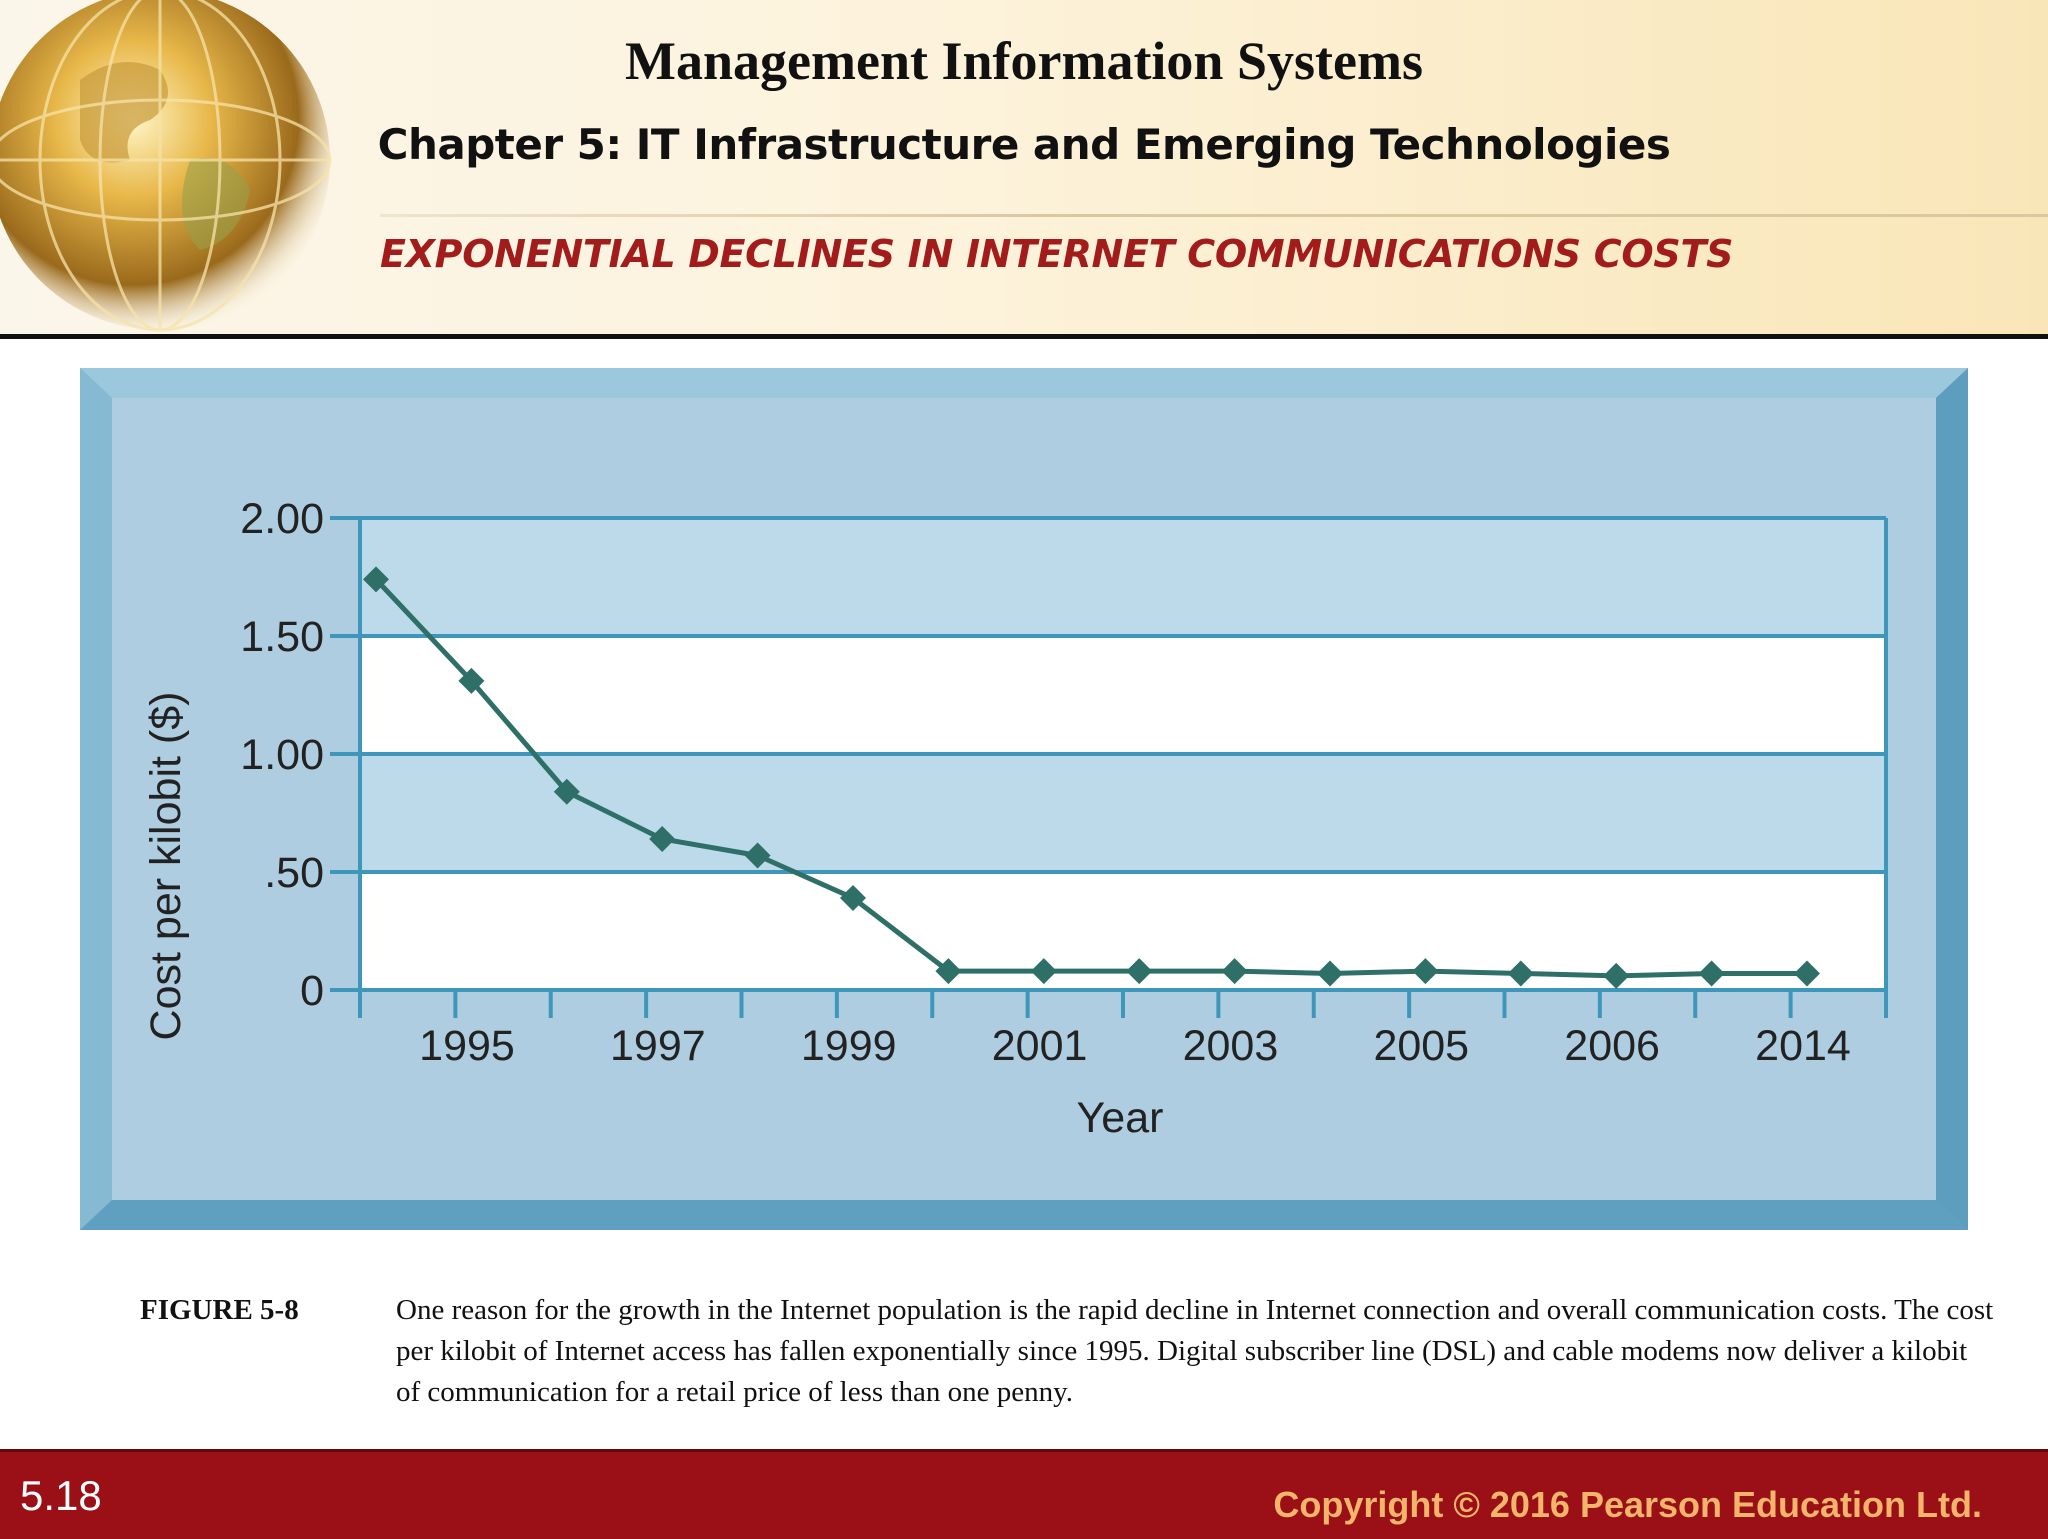  What do you see at coordinates (1214, 215) in the screenshot?
I see `header-divider` at bounding box center [1214, 215].